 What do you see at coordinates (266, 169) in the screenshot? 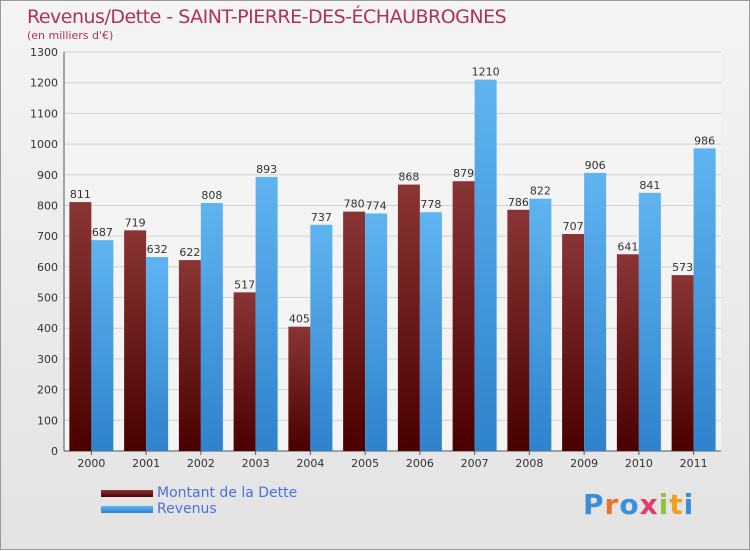
I see `value-label-revenus: 893` at bounding box center [266, 169].